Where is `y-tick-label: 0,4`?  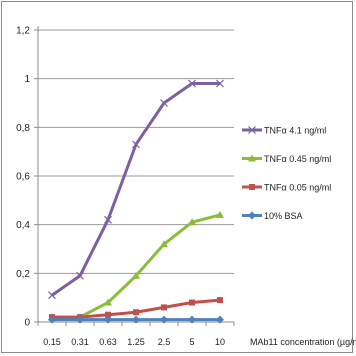
y-tick-label: 0,4 is located at coordinates (23, 225).